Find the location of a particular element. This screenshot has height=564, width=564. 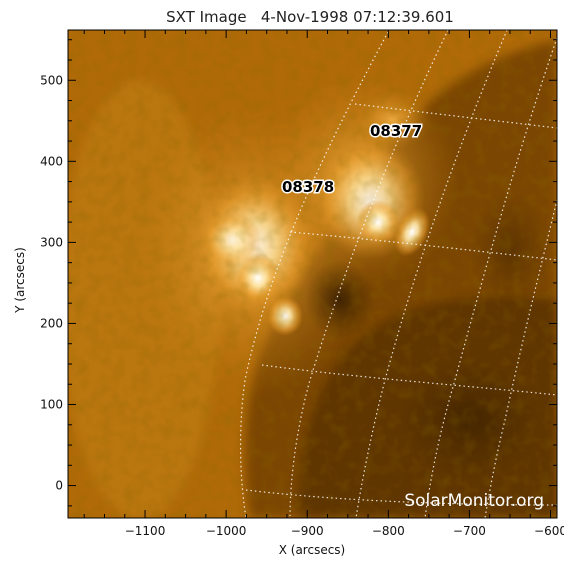

y-tick-label: 100 is located at coordinates (51, 405).